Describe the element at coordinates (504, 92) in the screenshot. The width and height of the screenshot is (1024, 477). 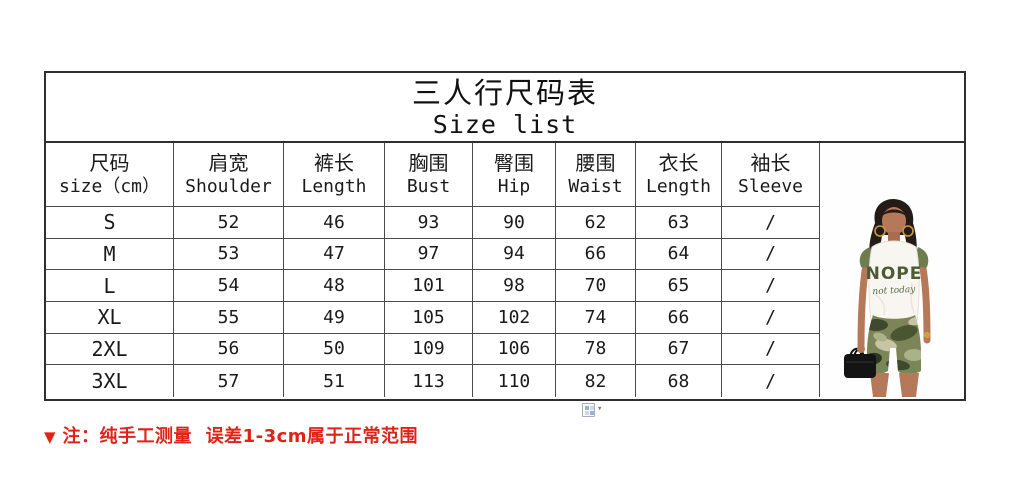
I see `table-title-cn: 三人行尺码表` at that location.